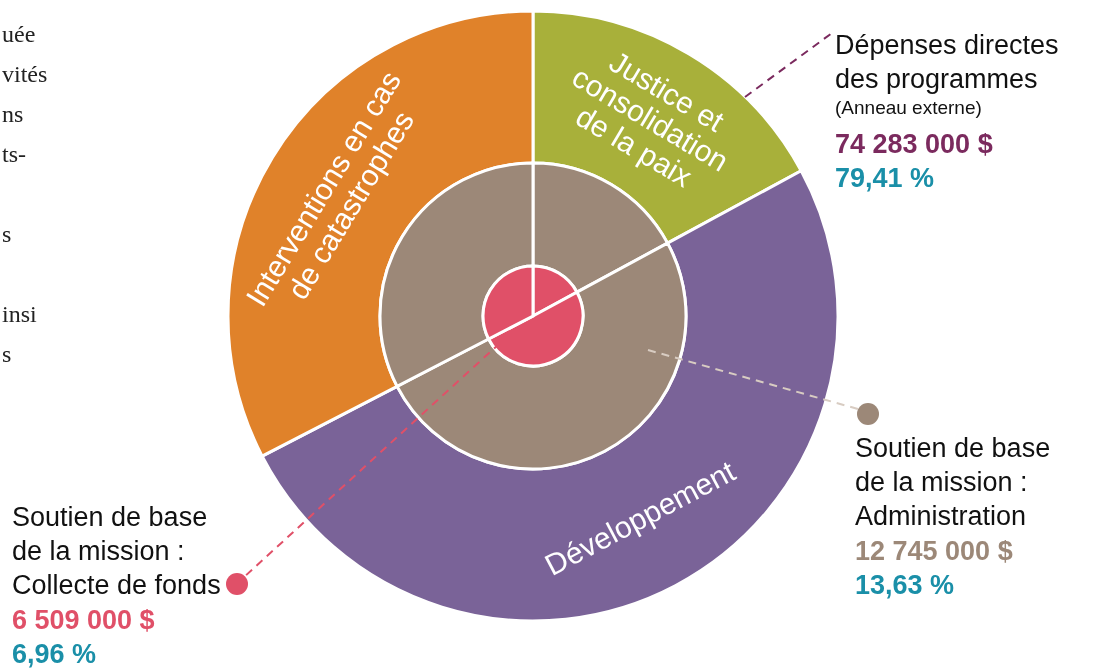 Image resolution: width=1095 pixels, height=670 pixels. What do you see at coordinates (19, 34) in the screenshot?
I see `text: uée` at bounding box center [19, 34].